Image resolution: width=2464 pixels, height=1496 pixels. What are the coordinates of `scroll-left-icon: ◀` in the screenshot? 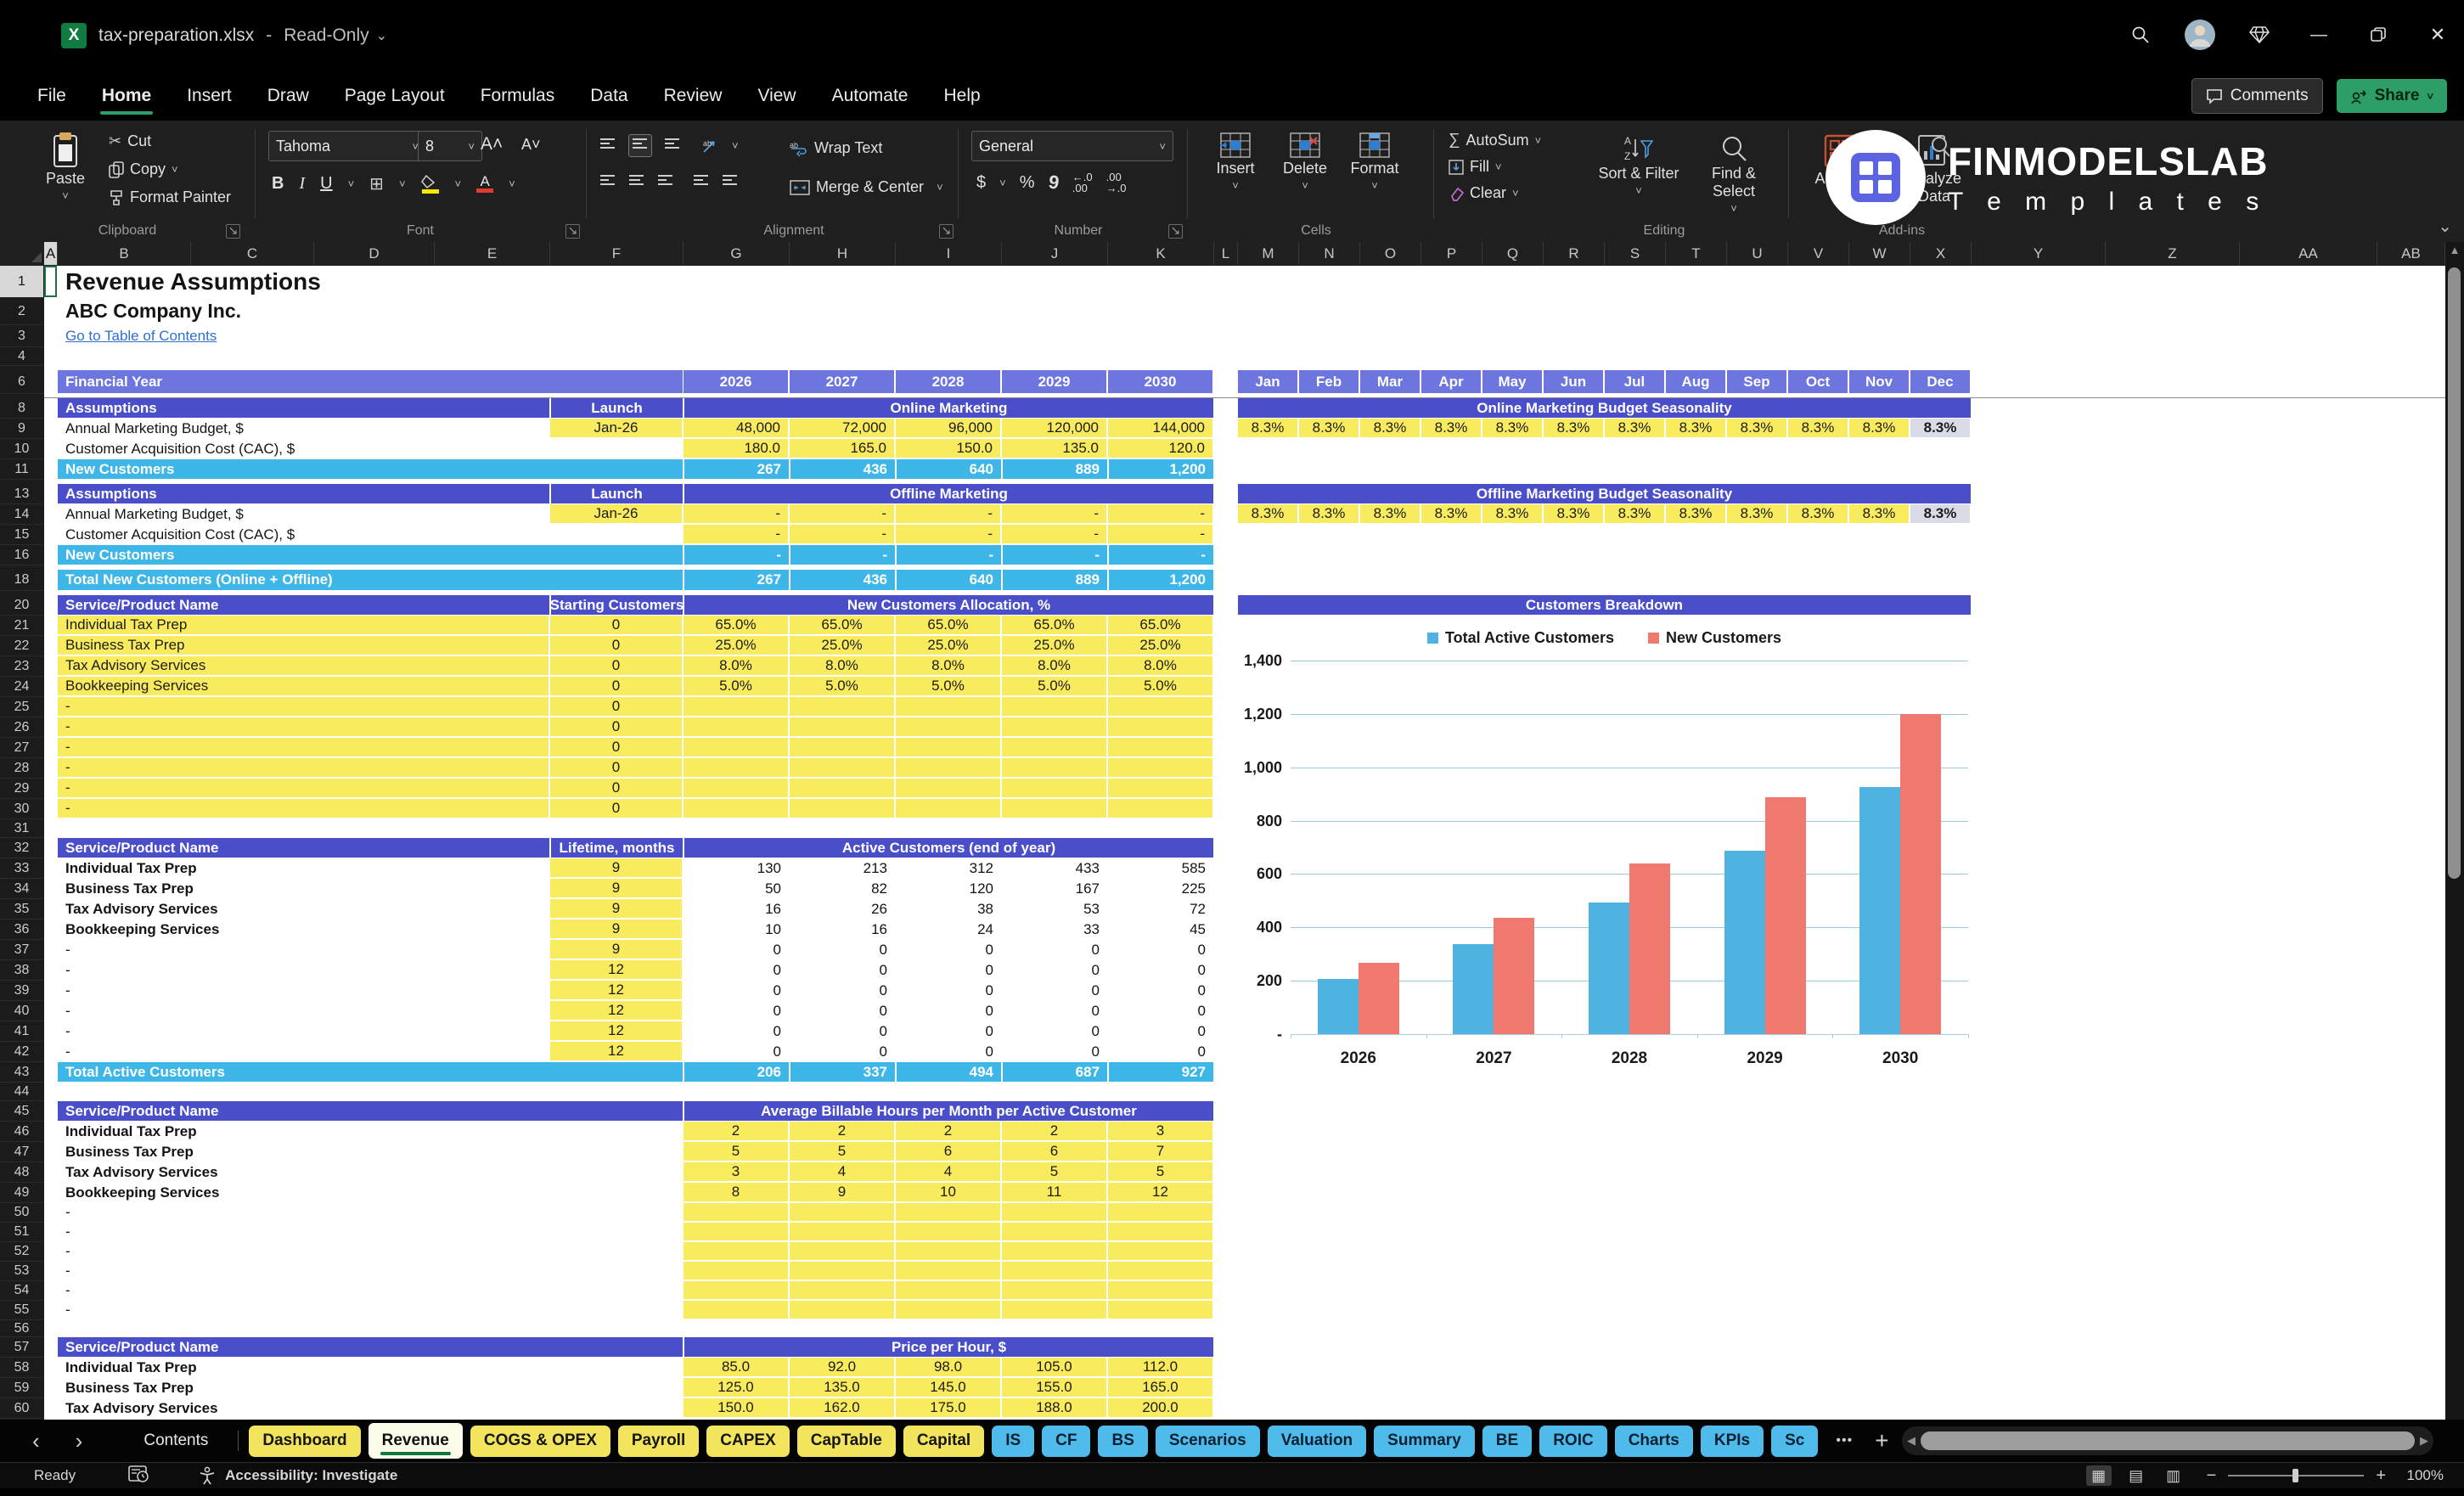 It's located at (1911, 1440).